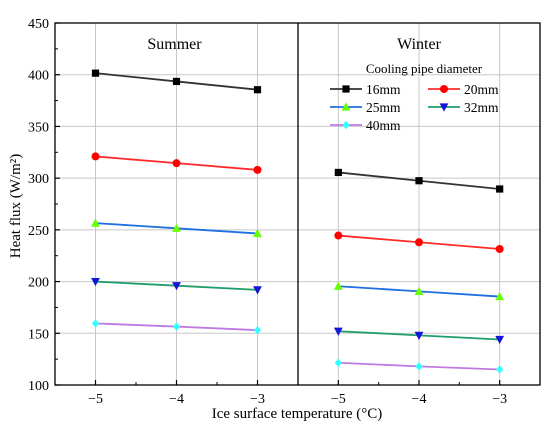 The width and height of the screenshot is (550, 429). I want to click on legend-item-20mm: 20mm, so click(463, 89).